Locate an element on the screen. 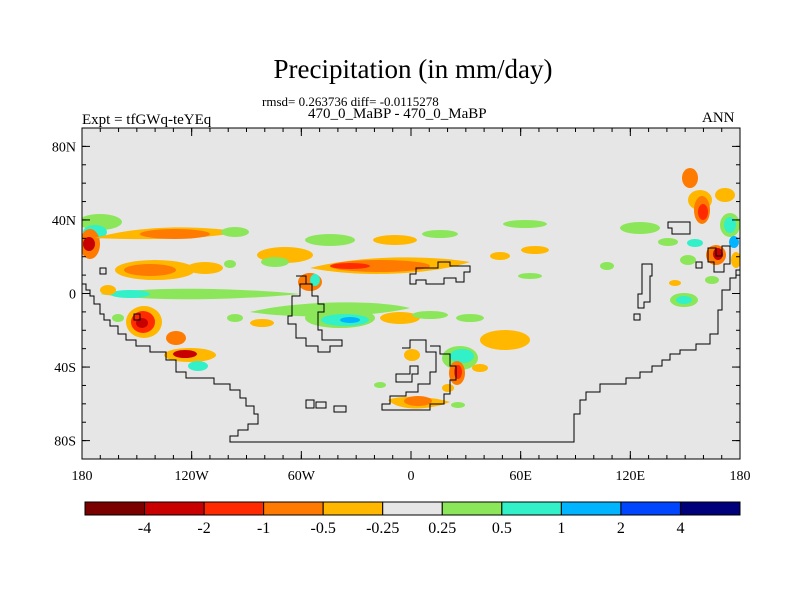  colorbar-label: -4 is located at coordinates (144, 528).